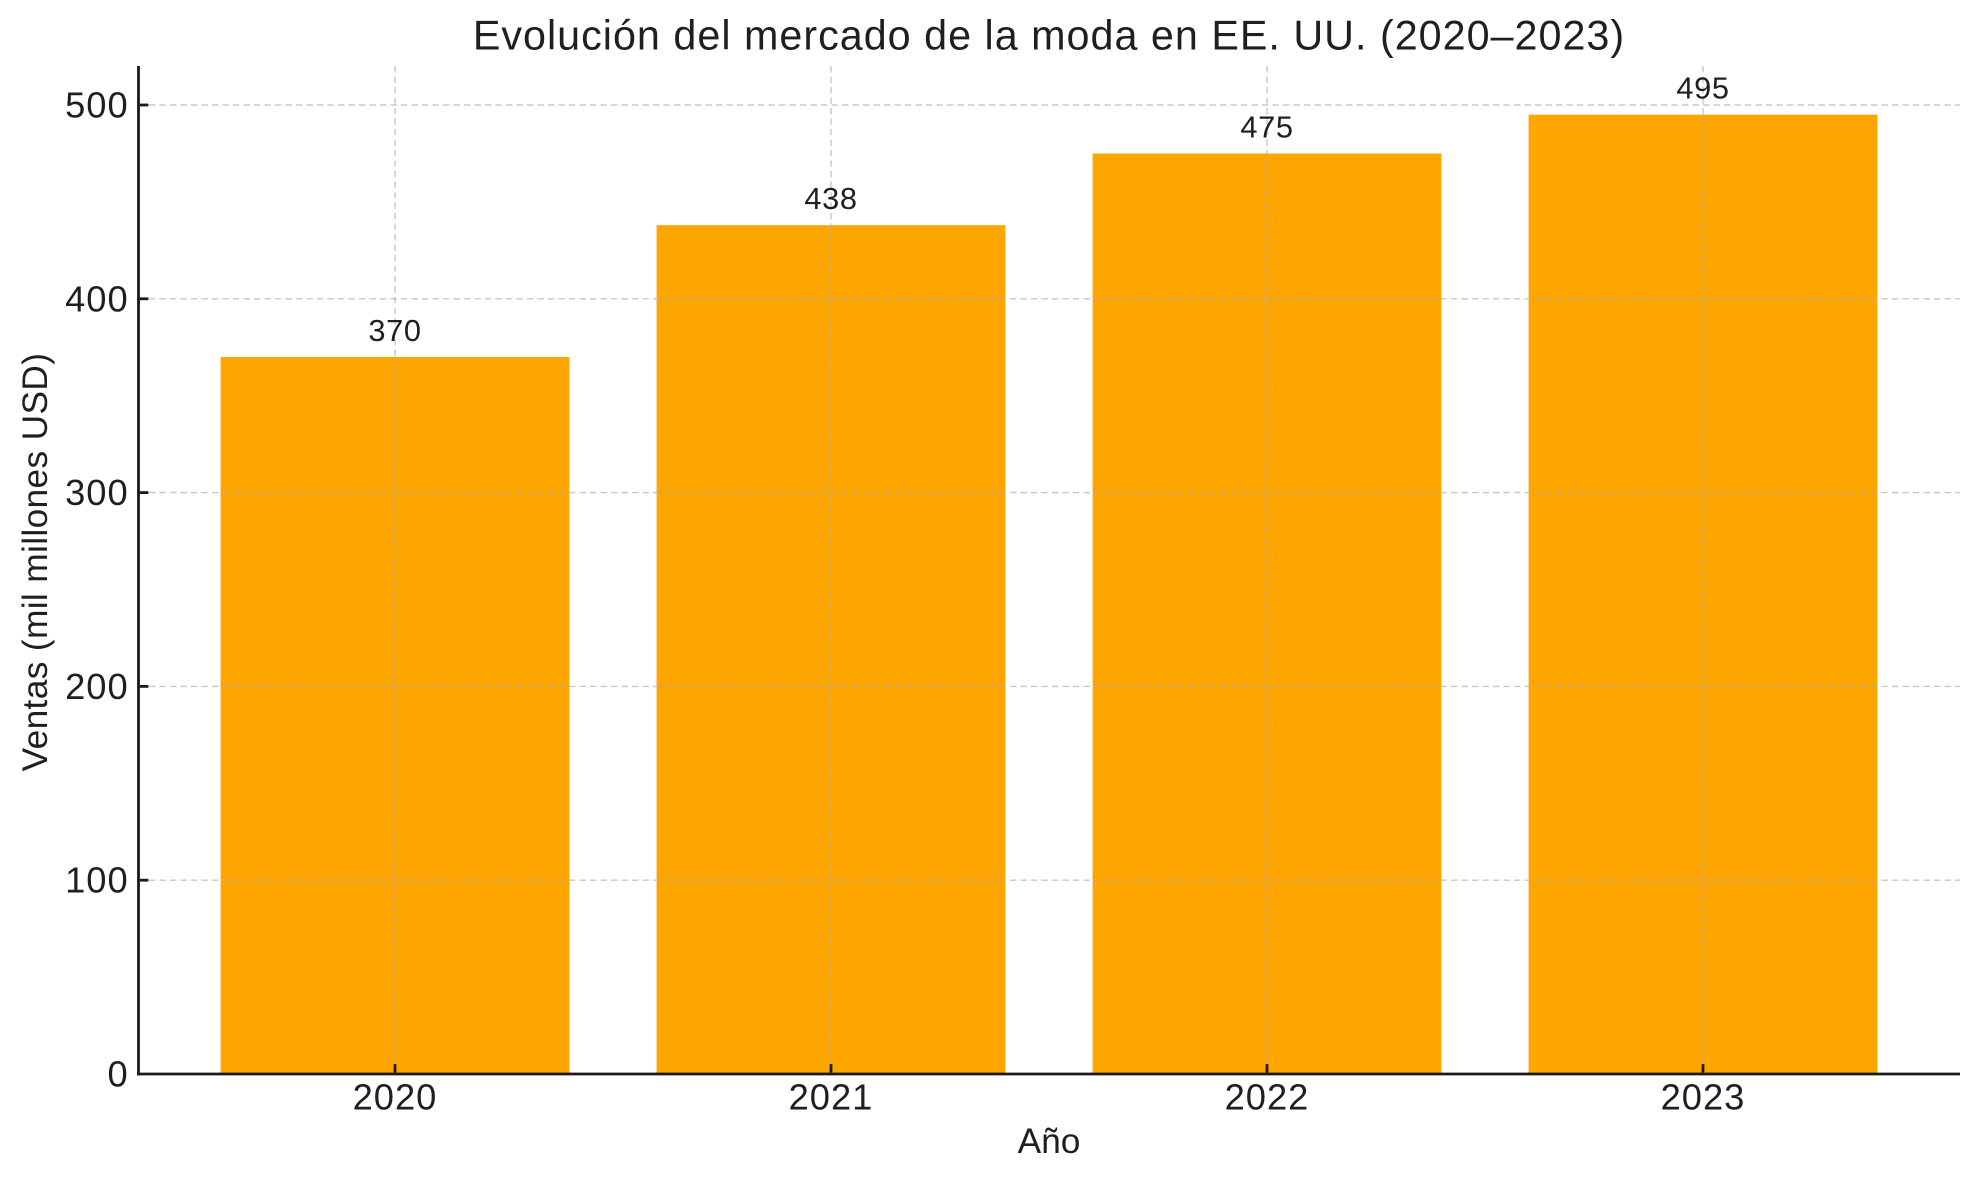 This screenshot has height=1180, width=1979. Describe the element at coordinates (97, 492) in the screenshot. I see `svg-text: 300` at that location.